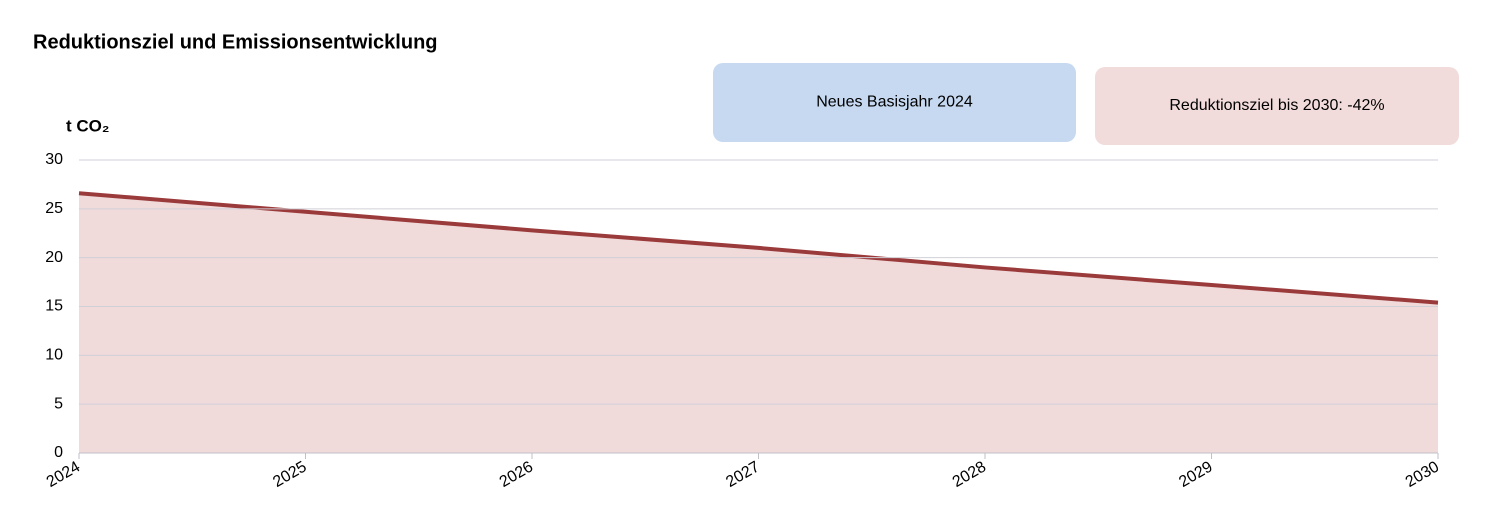 This screenshot has width=1488, height=527. Describe the element at coordinates (289, 474) in the screenshot. I see `x-tick-label: 2025` at that location.